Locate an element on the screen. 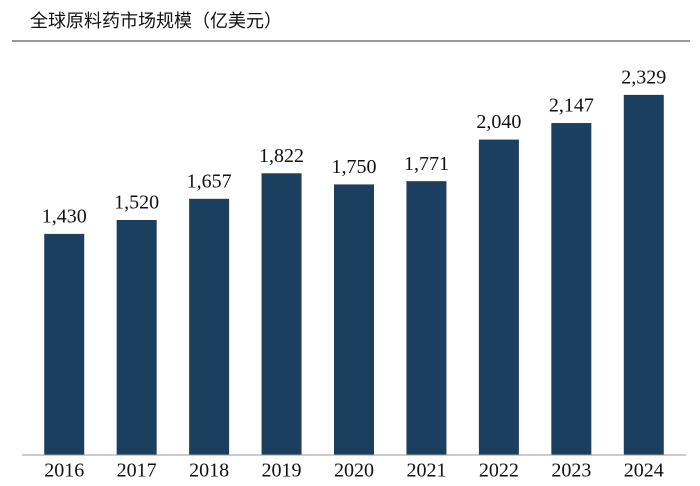 The image size is (700, 486). x-tick-label: 2021 is located at coordinates (426, 471).